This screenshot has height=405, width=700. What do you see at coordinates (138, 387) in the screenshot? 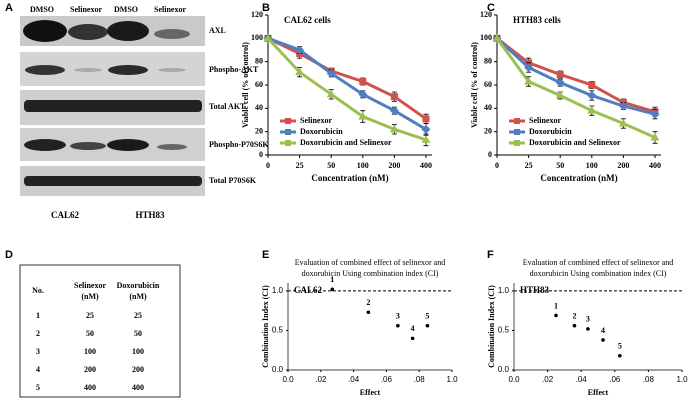
I see `table-cell: 400` at bounding box center [138, 387].